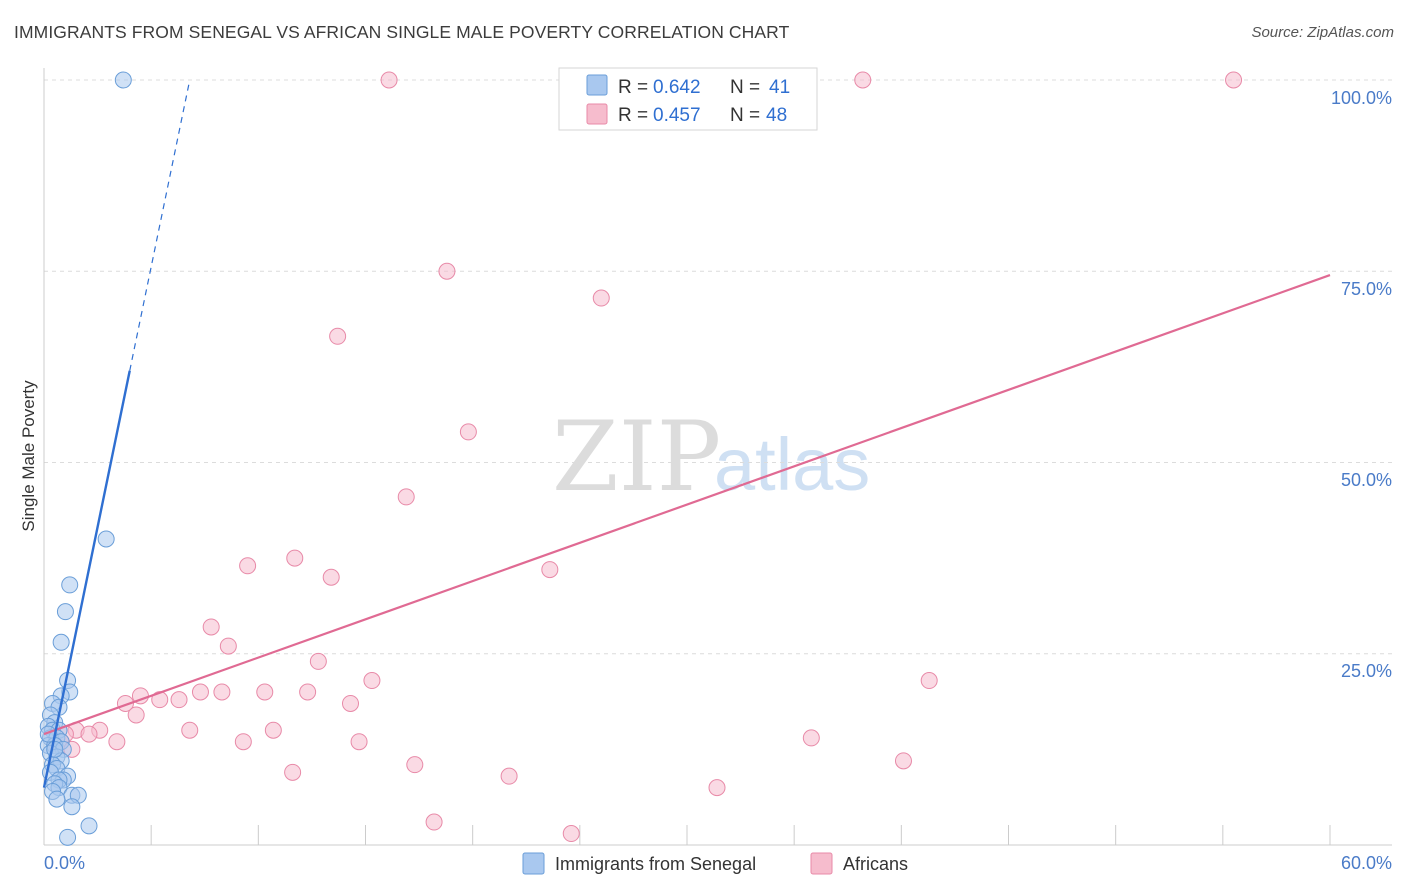 Image resolution: width=1406 pixels, height=892 pixels. I want to click on y-tick-label-25: 25.0%, so click(1366, 671).